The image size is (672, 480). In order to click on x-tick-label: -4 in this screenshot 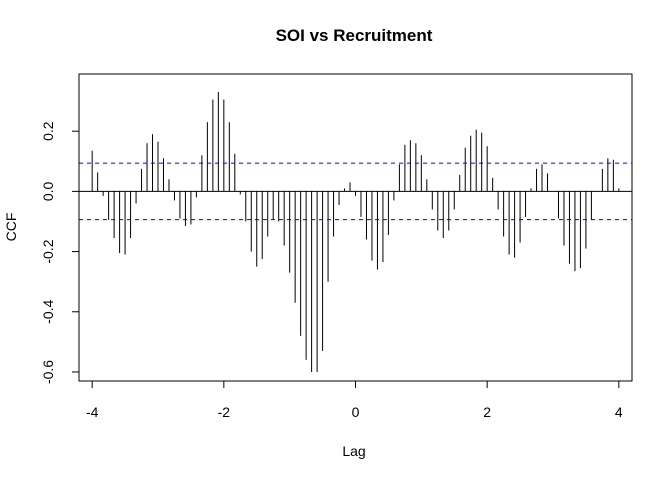, I will do `click(92, 412)`.